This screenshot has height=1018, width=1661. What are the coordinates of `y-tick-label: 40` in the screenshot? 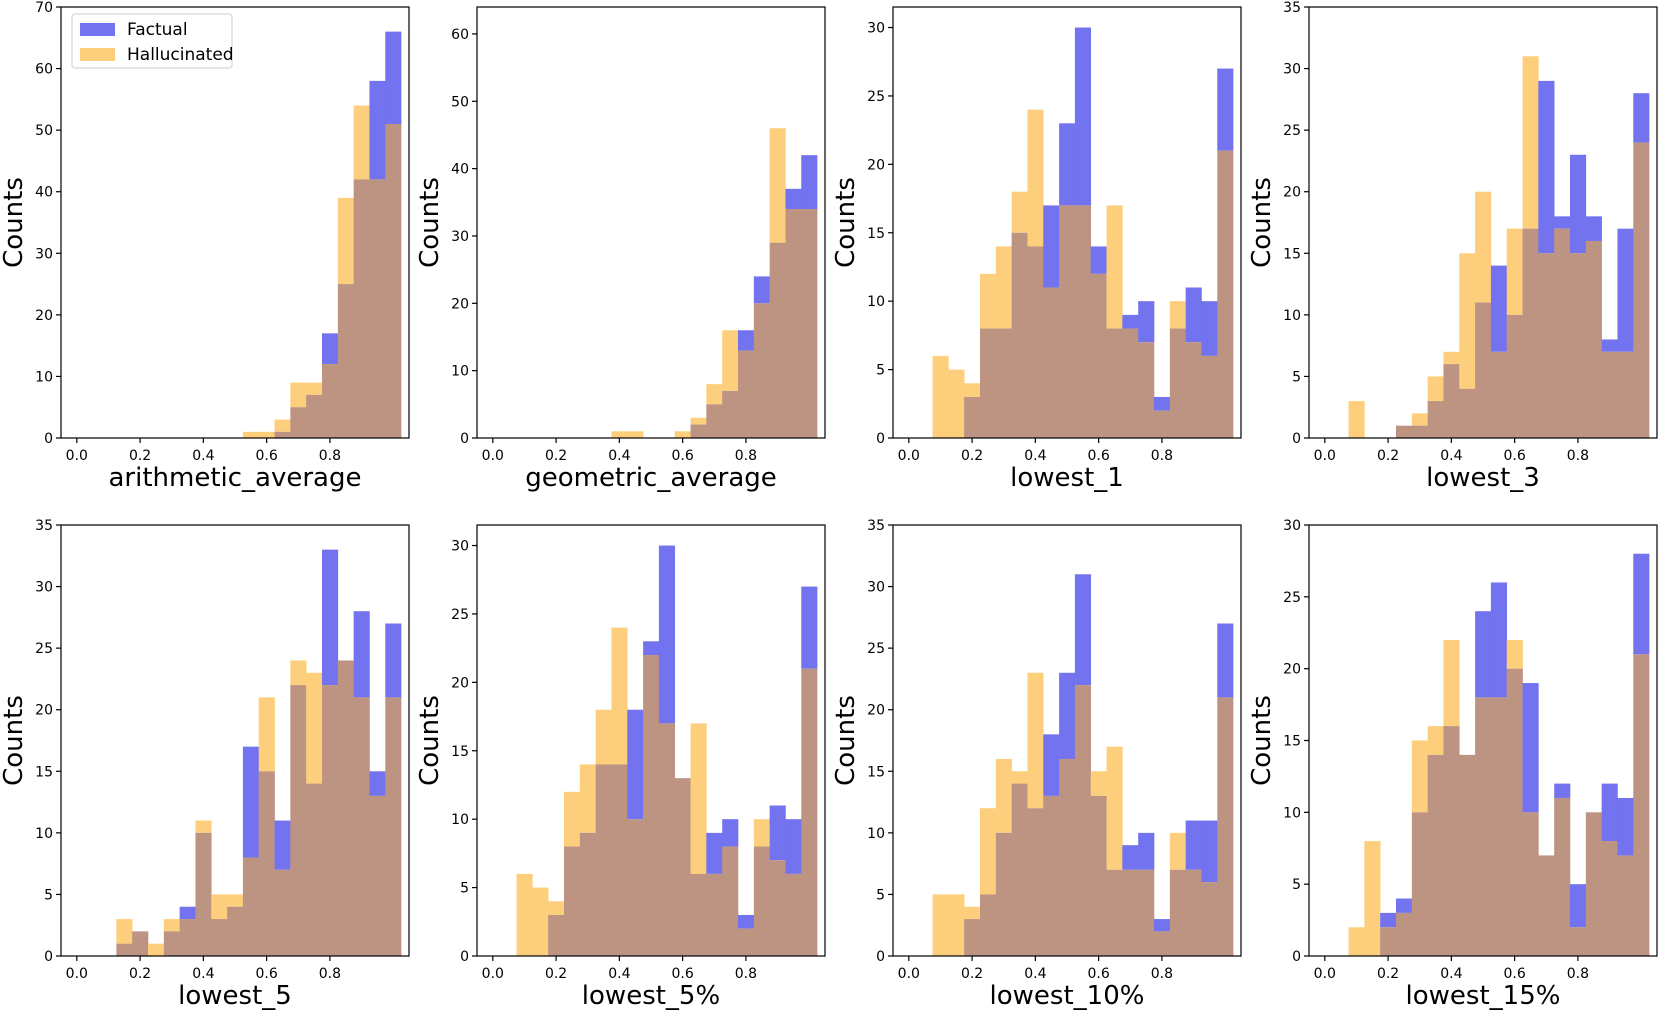 It's located at (44, 193).